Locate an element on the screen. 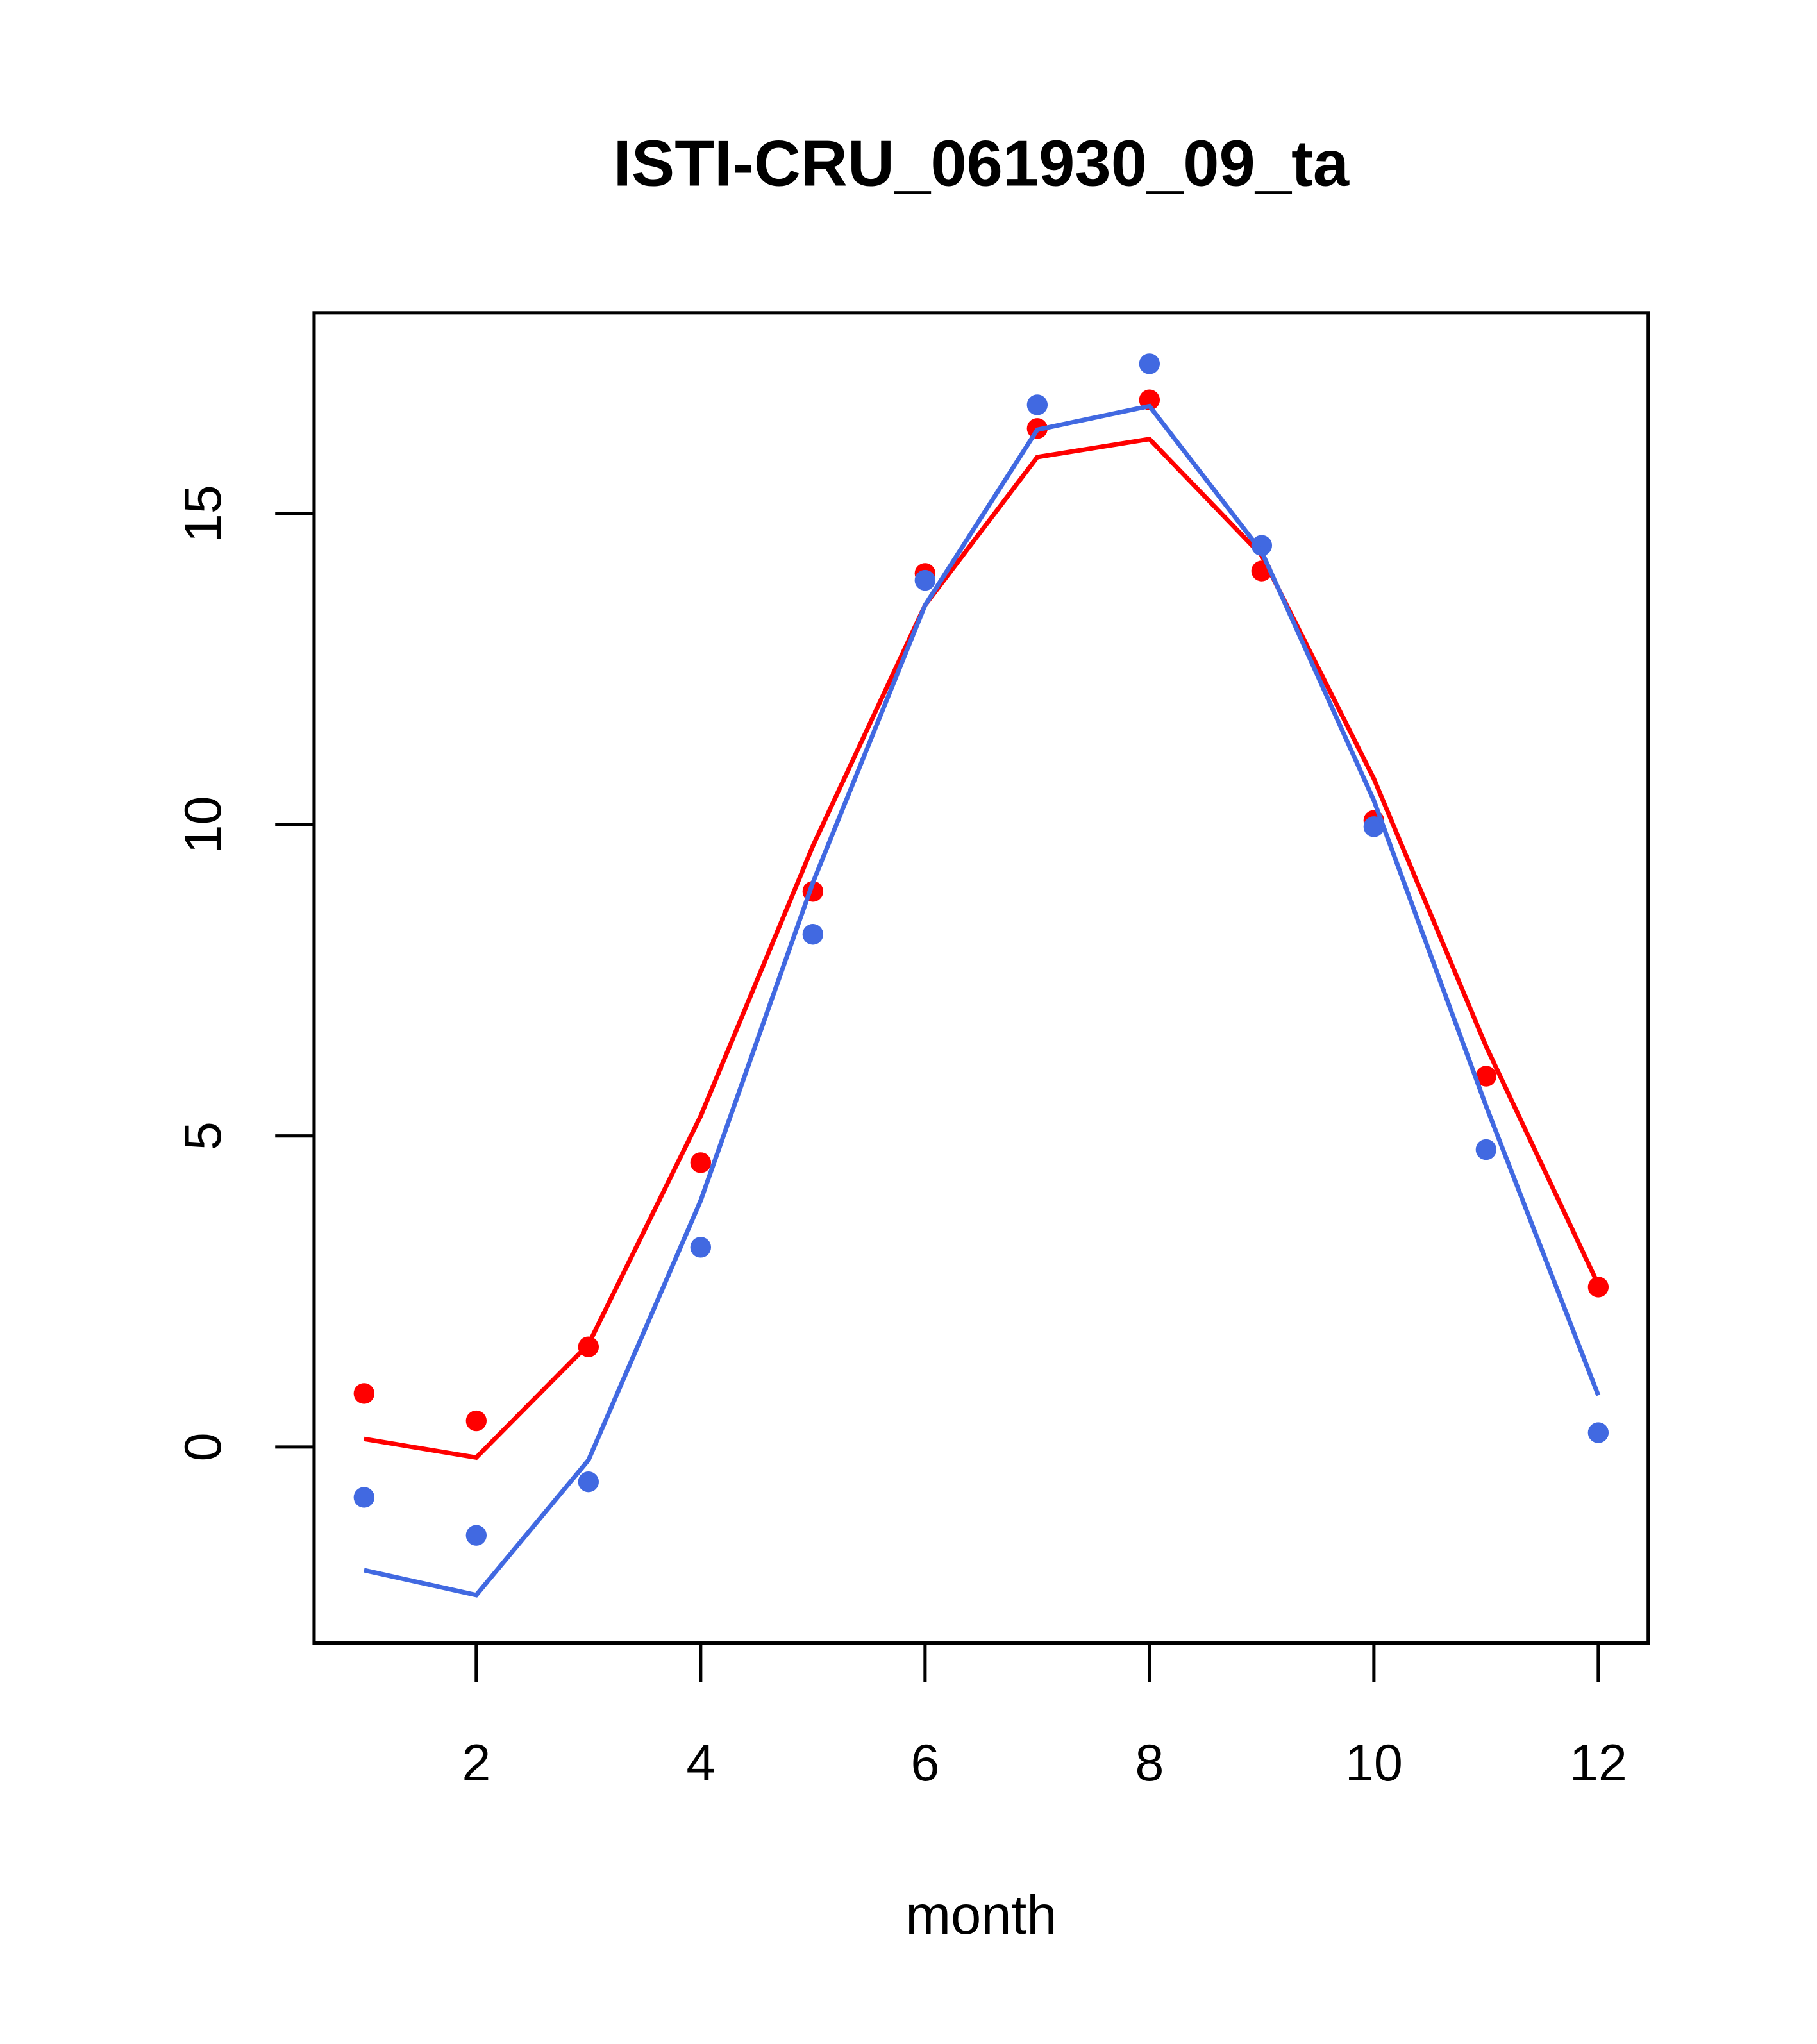 This screenshot has height=2044, width=1817. x-tick-label: 12 is located at coordinates (1598, 1763).